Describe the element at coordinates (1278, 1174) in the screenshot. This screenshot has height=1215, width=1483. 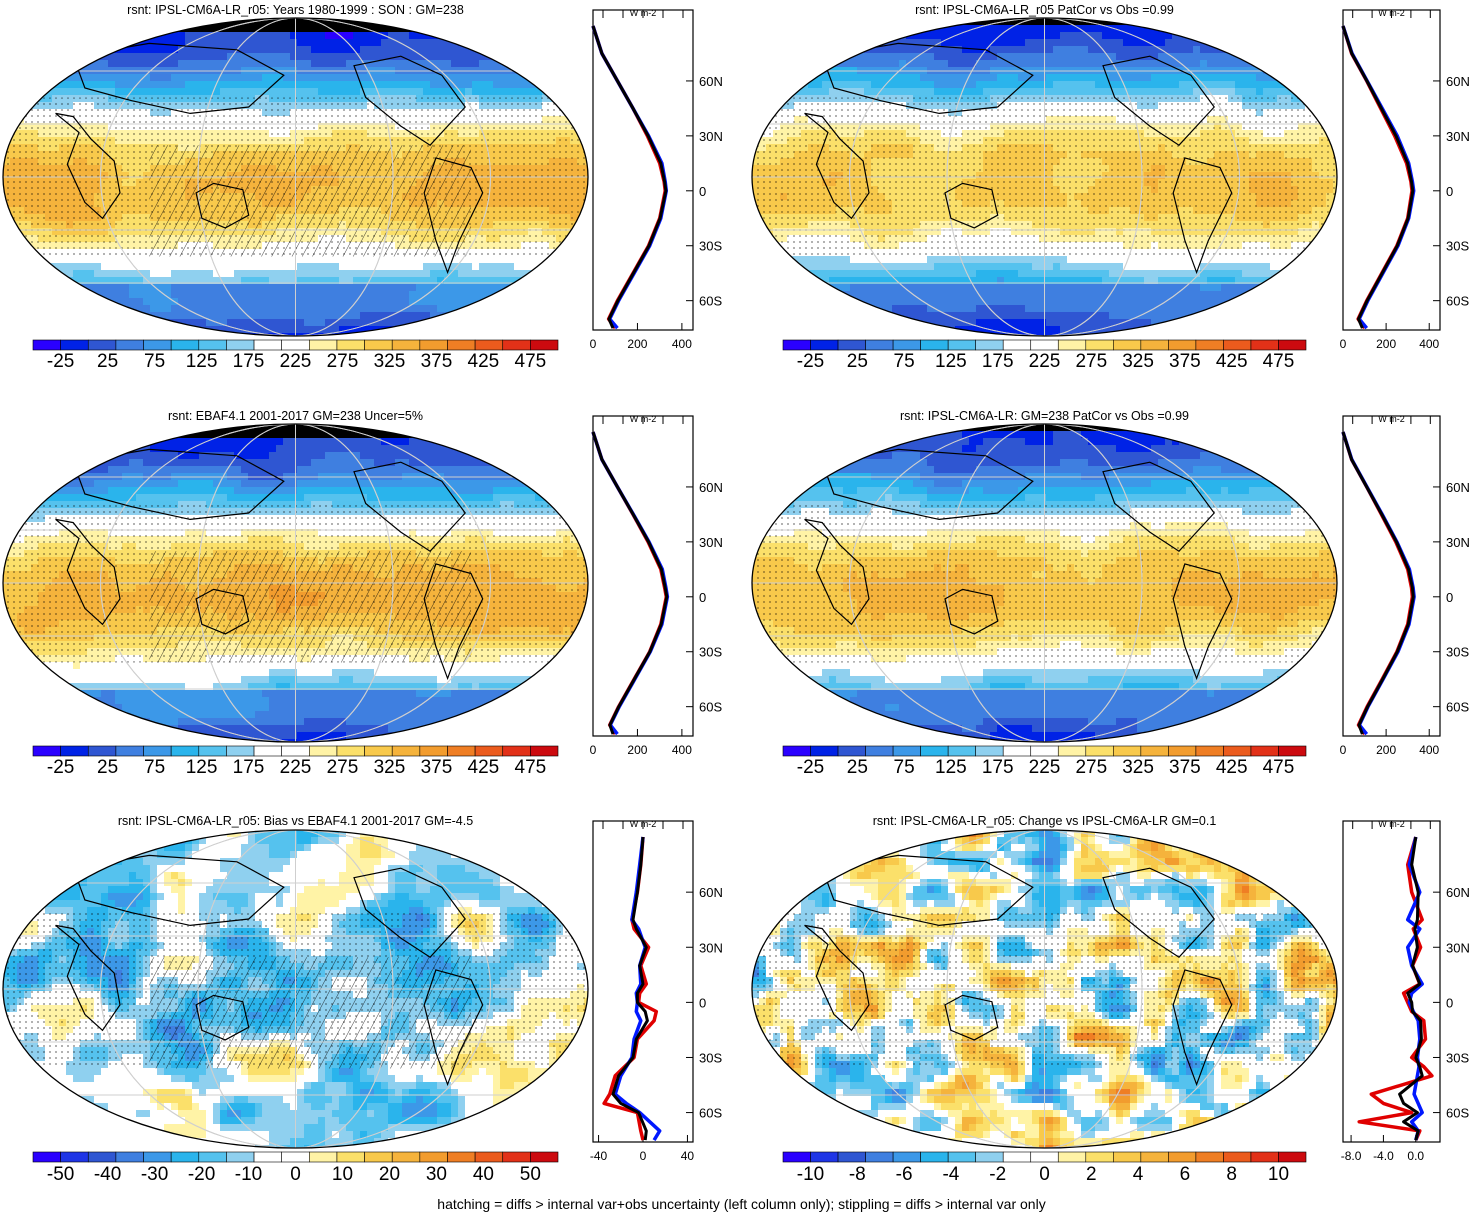
I see `colorbar-tick-label: 10` at that location.